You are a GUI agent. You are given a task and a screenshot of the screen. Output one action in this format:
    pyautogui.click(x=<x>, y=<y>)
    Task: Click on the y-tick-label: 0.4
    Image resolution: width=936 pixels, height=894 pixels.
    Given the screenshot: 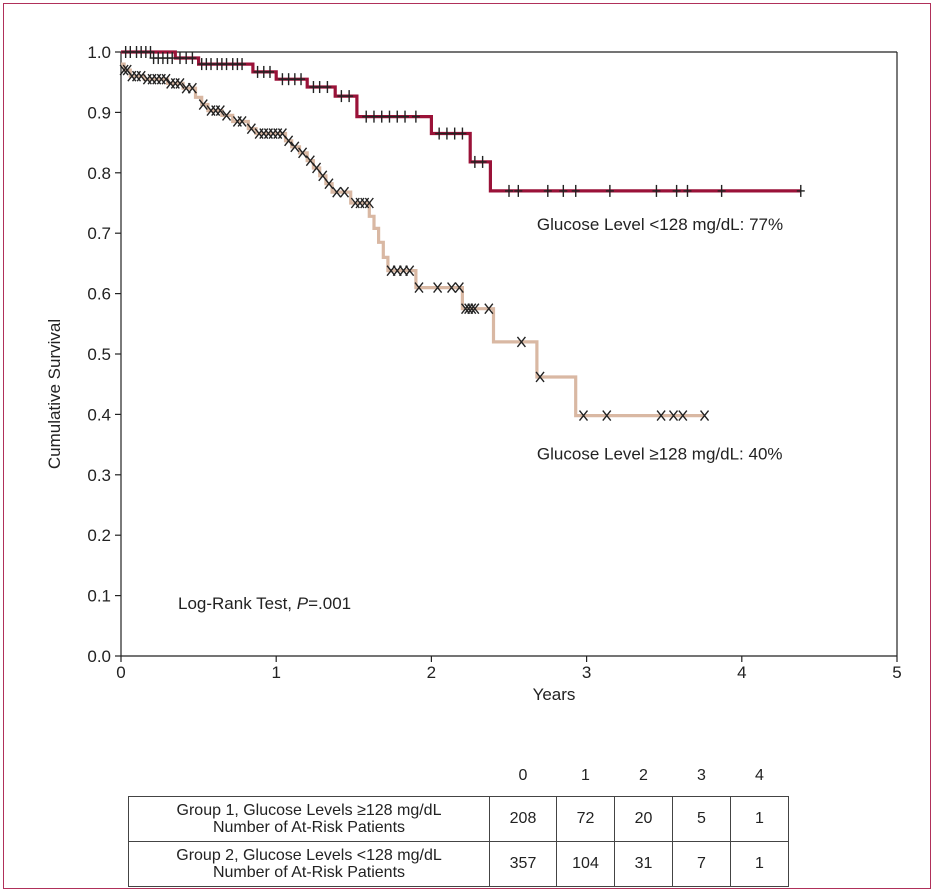 What is the action you would take?
    pyautogui.click(x=99, y=414)
    